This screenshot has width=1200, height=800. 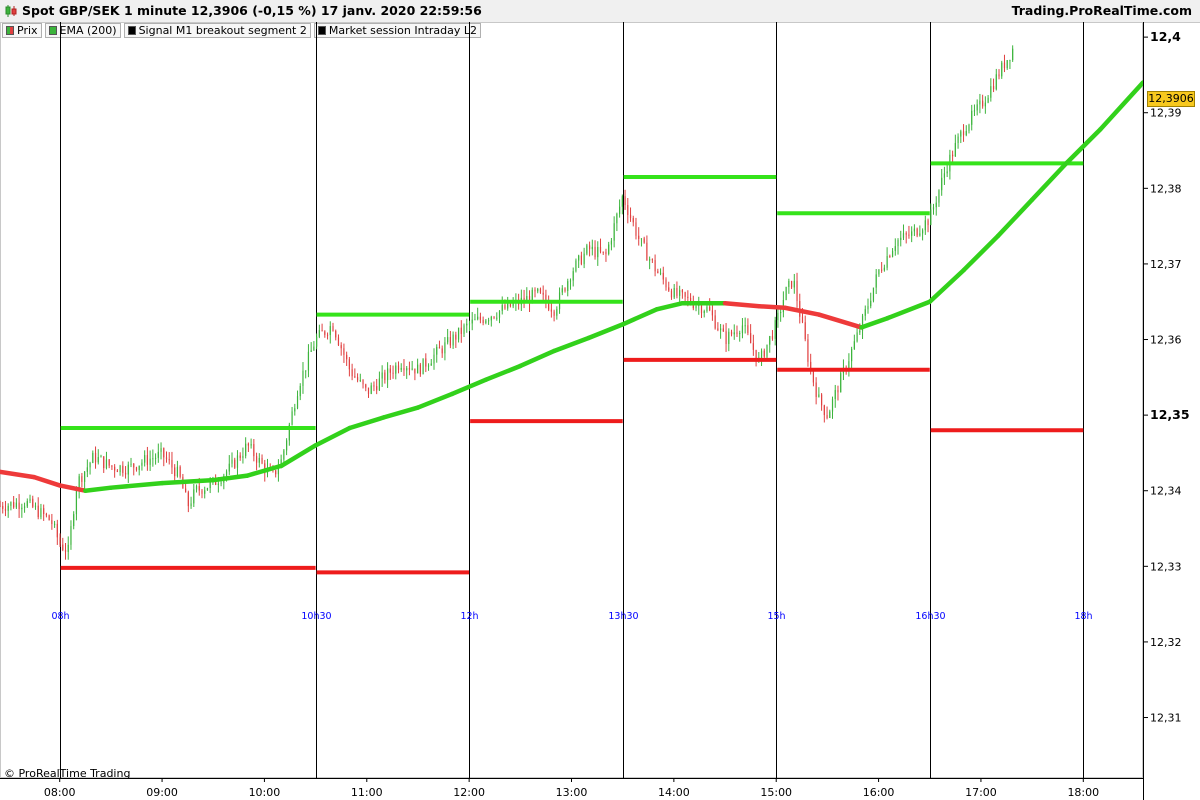 I want to click on brand-link: Trading.ProRealTime.com, so click(x=1101, y=10).